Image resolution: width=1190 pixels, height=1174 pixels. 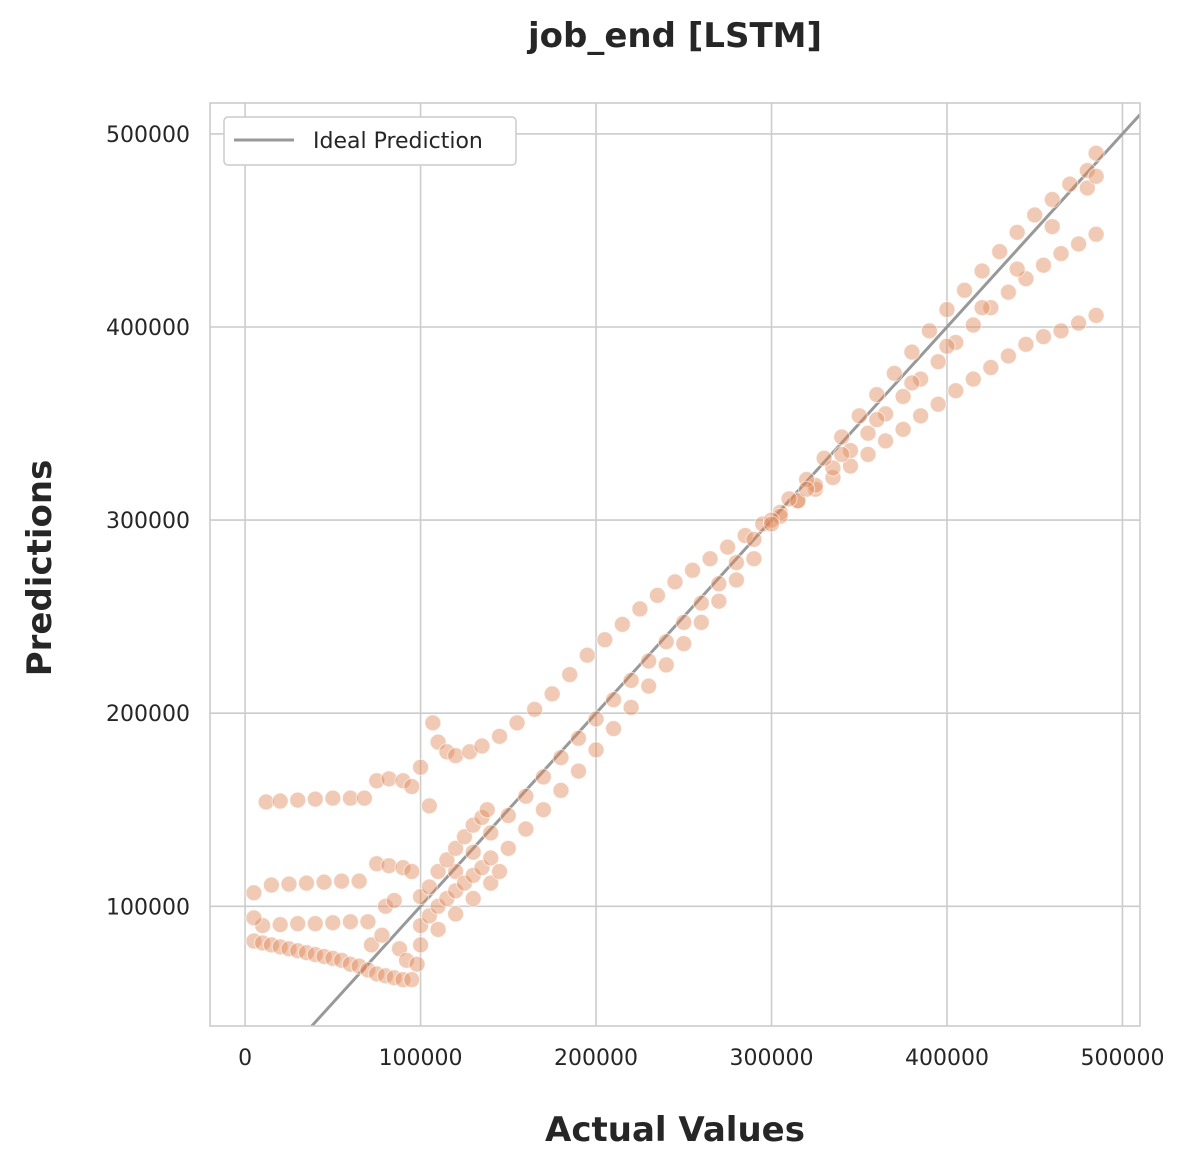 What do you see at coordinates (674, 36) in the screenshot?
I see `chart-title: job_end [LSTM]` at bounding box center [674, 36].